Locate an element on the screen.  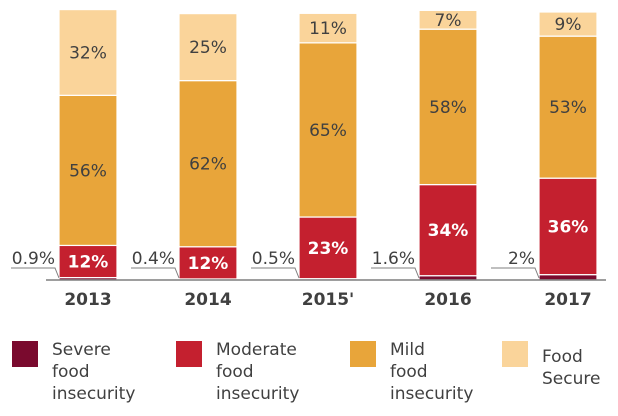
data-label-2016-s2: 58% is located at coordinates (448, 108).